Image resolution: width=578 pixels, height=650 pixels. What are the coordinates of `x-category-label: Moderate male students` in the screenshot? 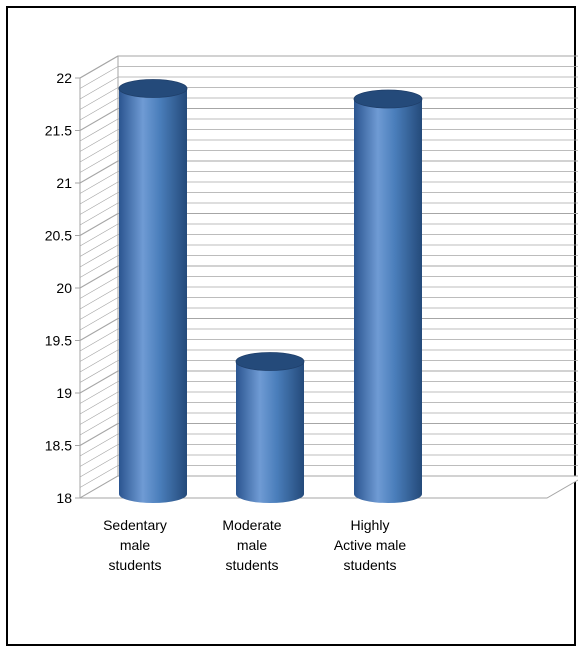 It's located at (251, 545).